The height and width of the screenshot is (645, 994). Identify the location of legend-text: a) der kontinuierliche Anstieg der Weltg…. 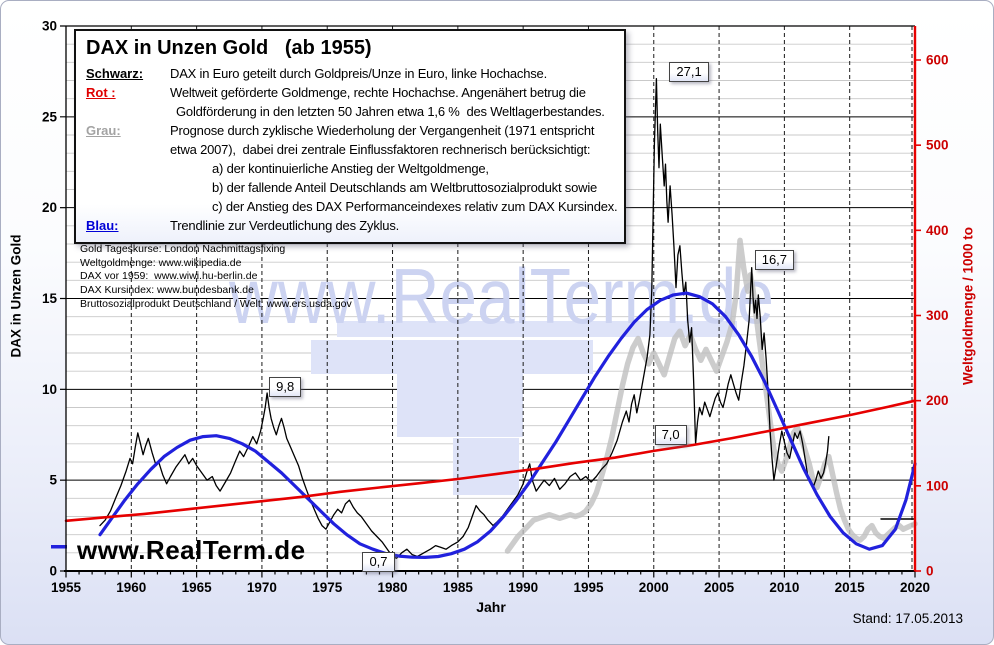
(350, 168).